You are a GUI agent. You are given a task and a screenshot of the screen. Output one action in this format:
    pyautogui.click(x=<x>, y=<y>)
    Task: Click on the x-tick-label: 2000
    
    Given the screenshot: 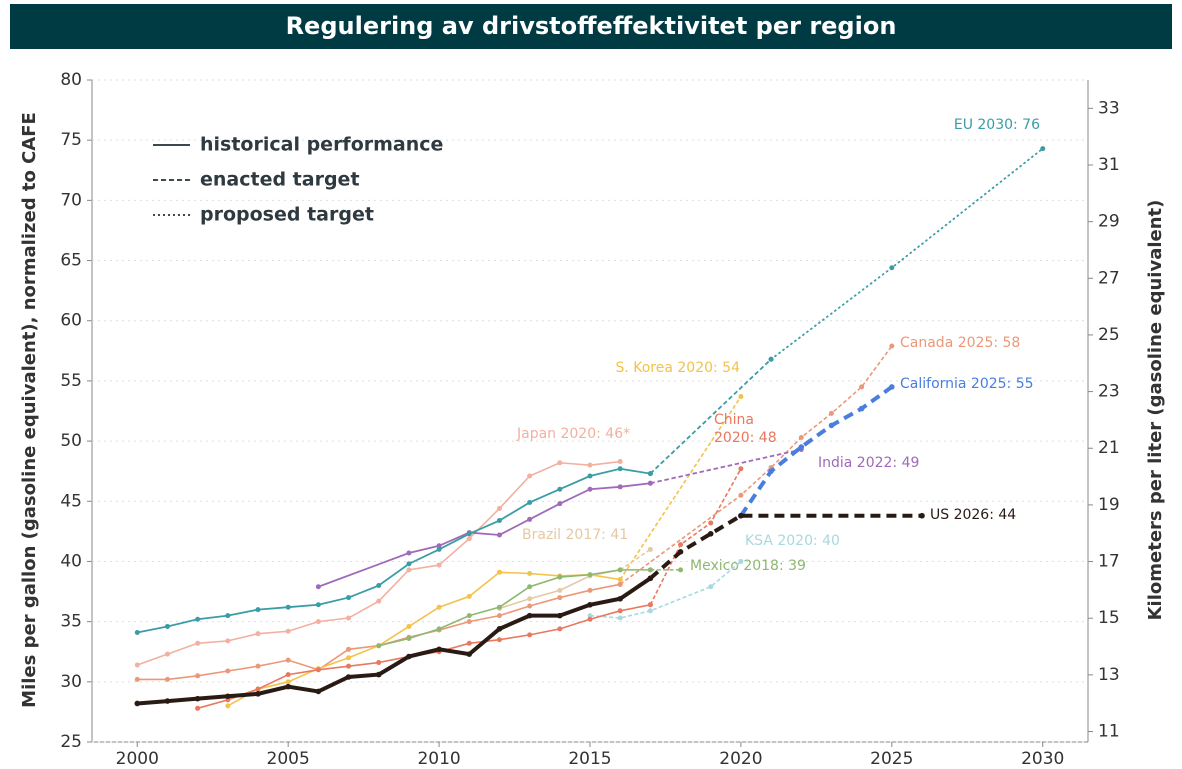 What is the action you would take?
    pyautogui.click(x=137, y=759)
    